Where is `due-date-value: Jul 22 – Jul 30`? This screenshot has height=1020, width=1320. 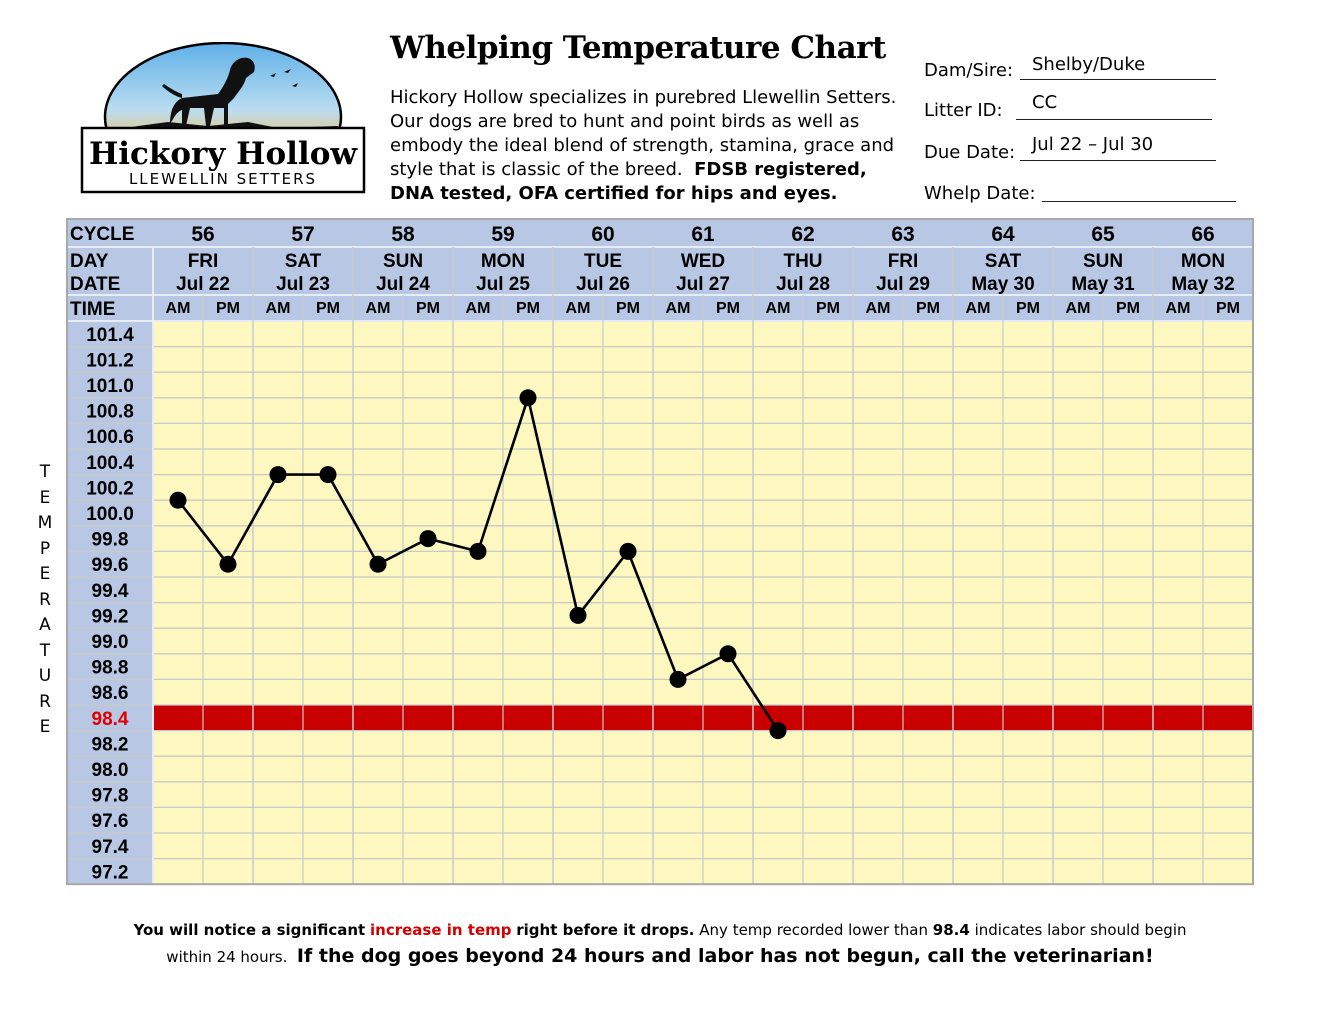 due-date-value: Jul 22 – Jul 30 is located at coordinates (1093, 144).